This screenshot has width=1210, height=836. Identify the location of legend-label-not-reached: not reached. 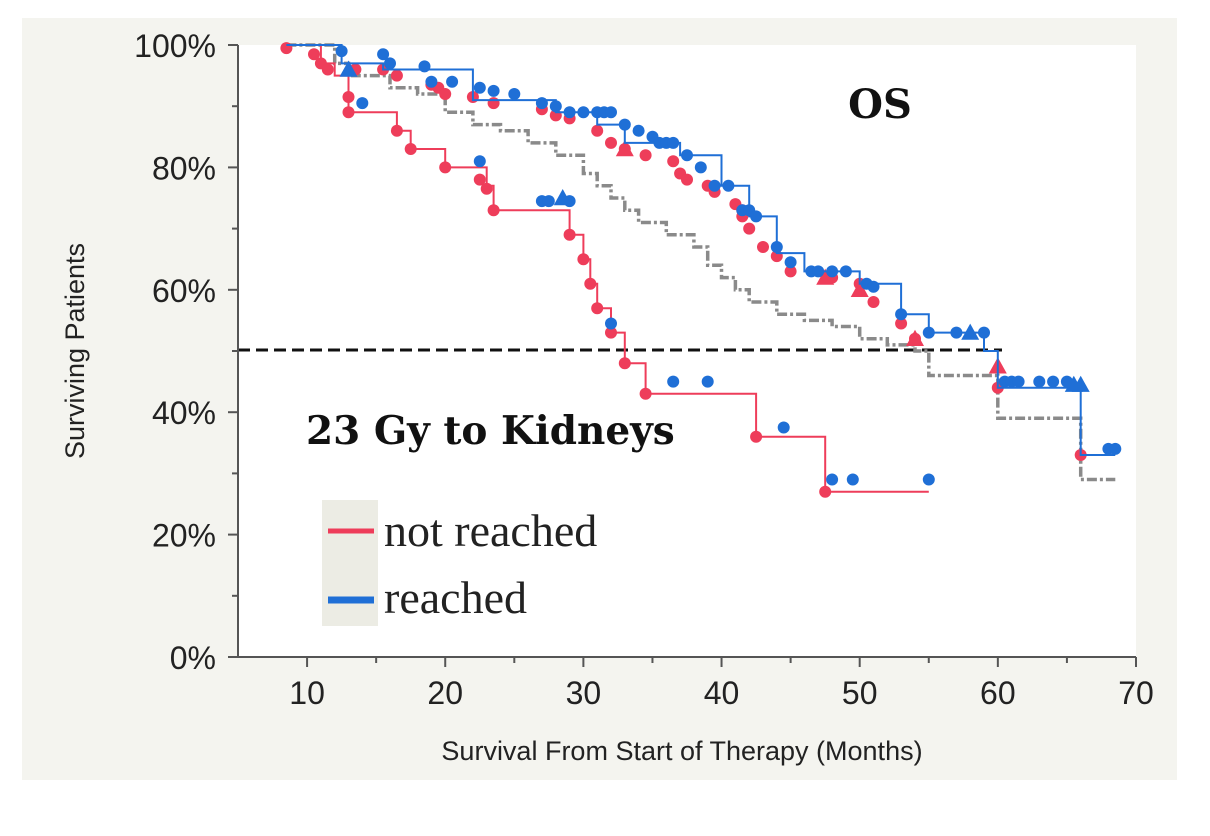
(490, 530).